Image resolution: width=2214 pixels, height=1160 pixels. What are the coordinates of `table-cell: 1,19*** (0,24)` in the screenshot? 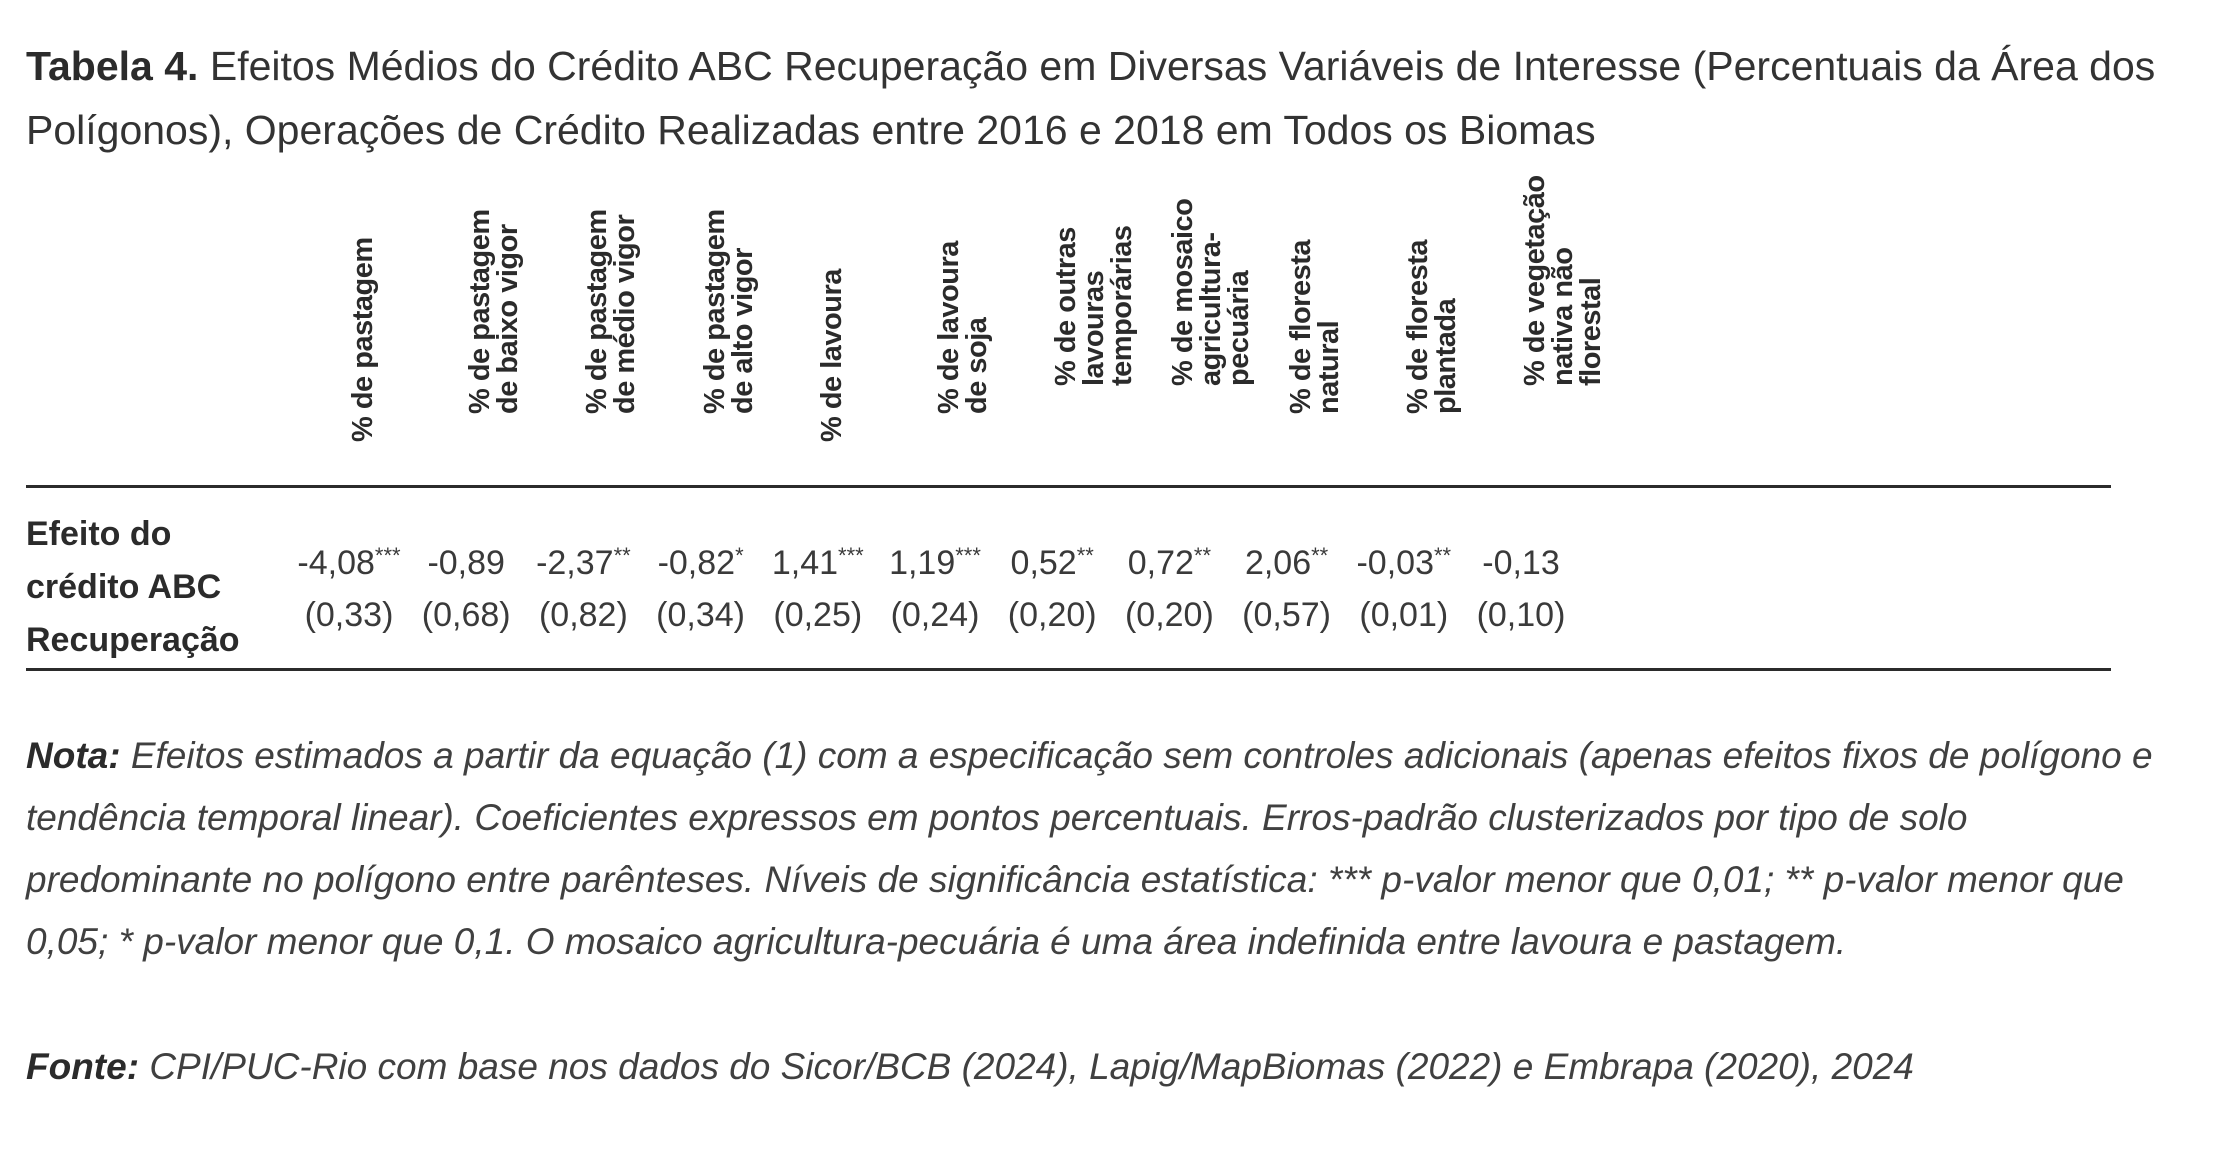 It's located at (935, 585).